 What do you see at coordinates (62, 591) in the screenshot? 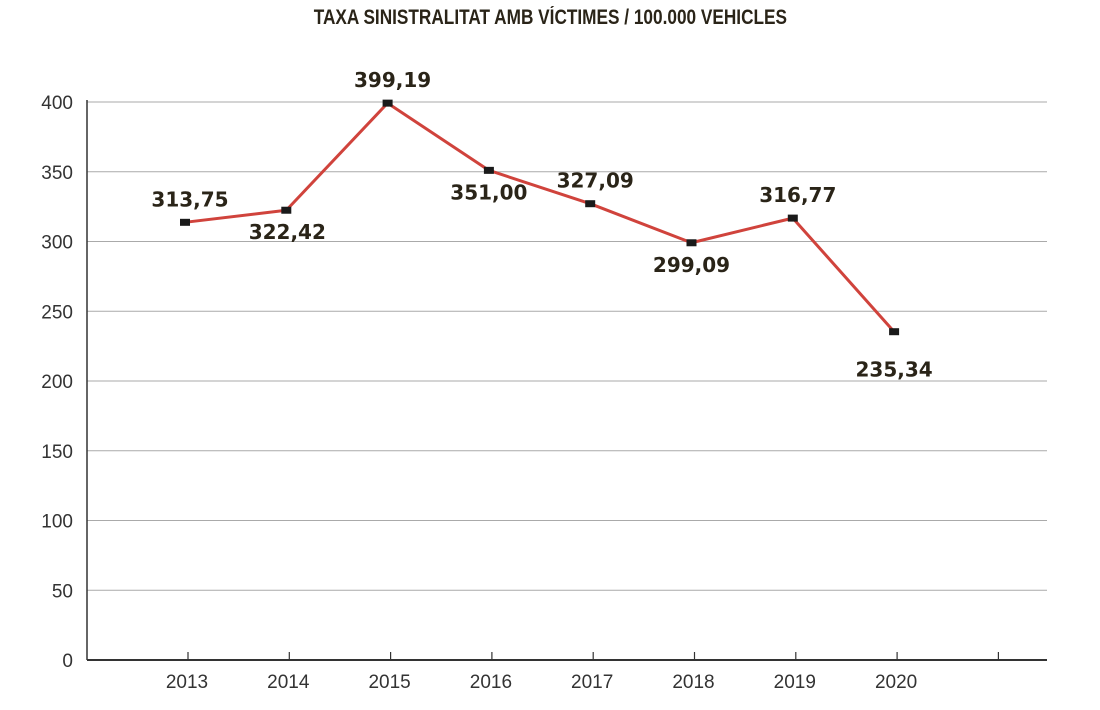
I see `y-tick-label: 50` at bounding box center [62, 591].